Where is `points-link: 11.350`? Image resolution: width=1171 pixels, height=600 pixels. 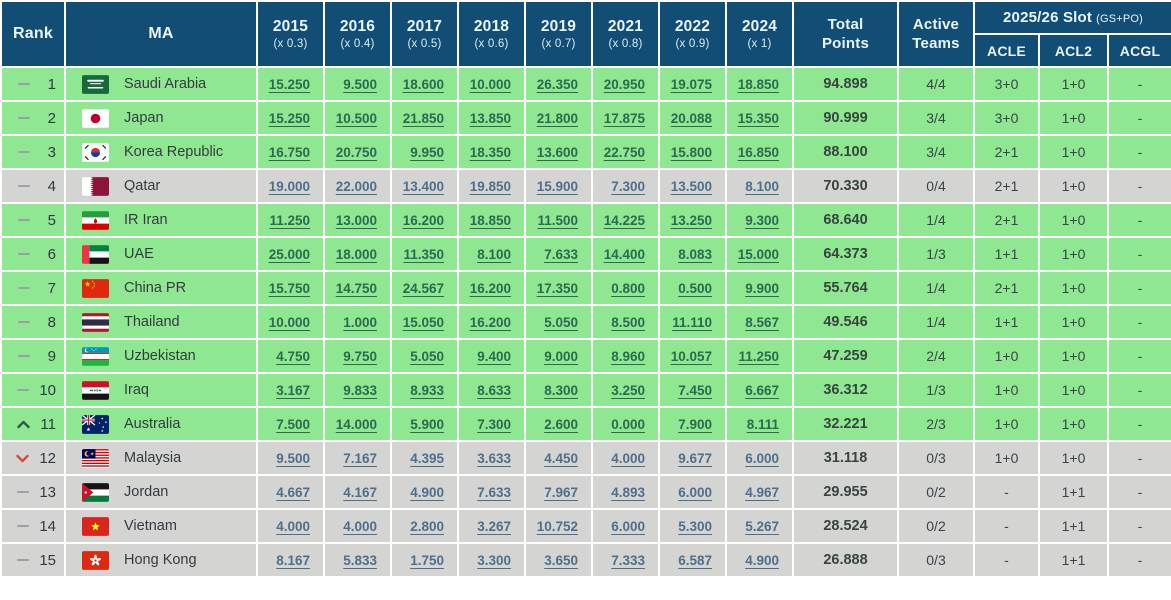
points-link: 11.350 is located at coordinates (423, 254).